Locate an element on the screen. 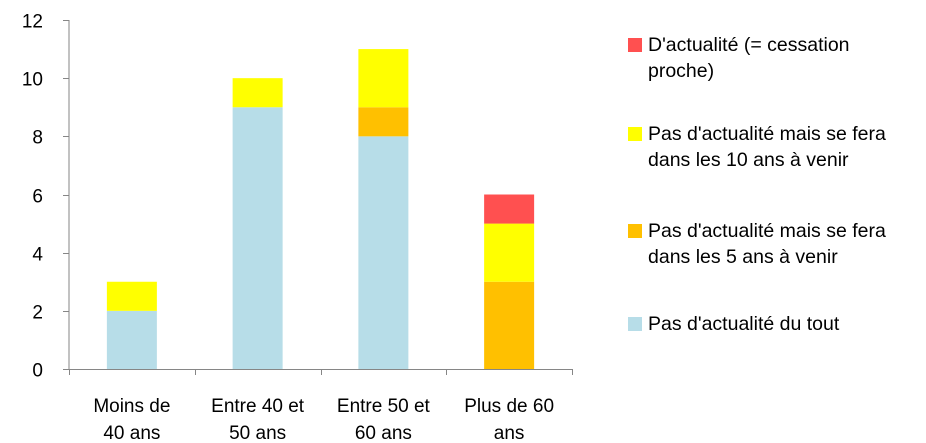  x-tick-label: Moins de 40 ans is located at coordinates (131, 419).